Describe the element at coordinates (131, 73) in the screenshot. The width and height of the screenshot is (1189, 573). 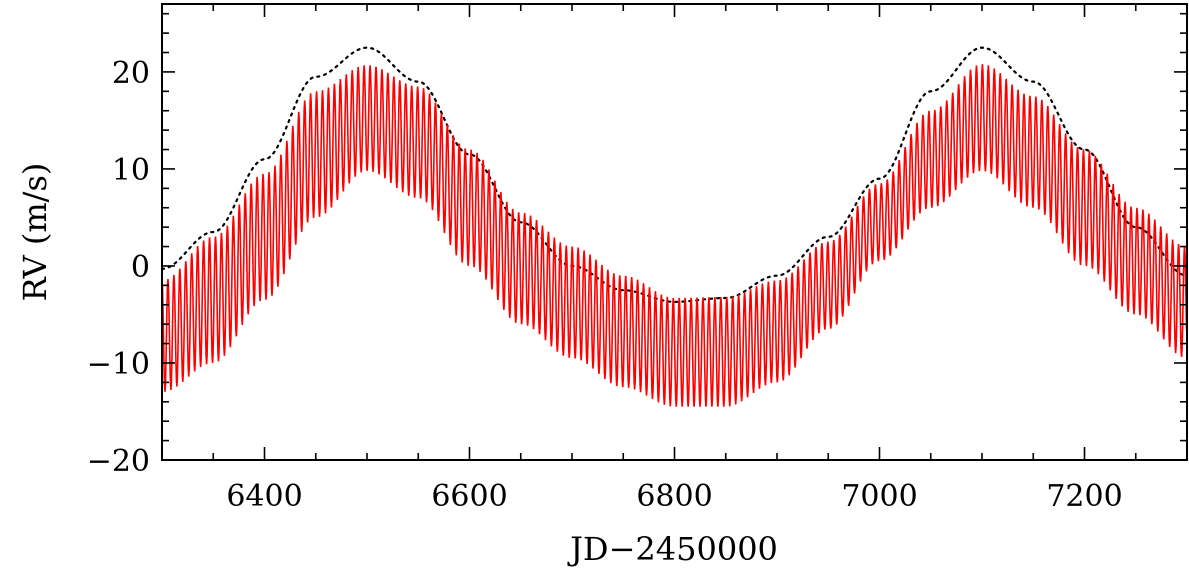
I see `y-tick-label: 20` at that location.